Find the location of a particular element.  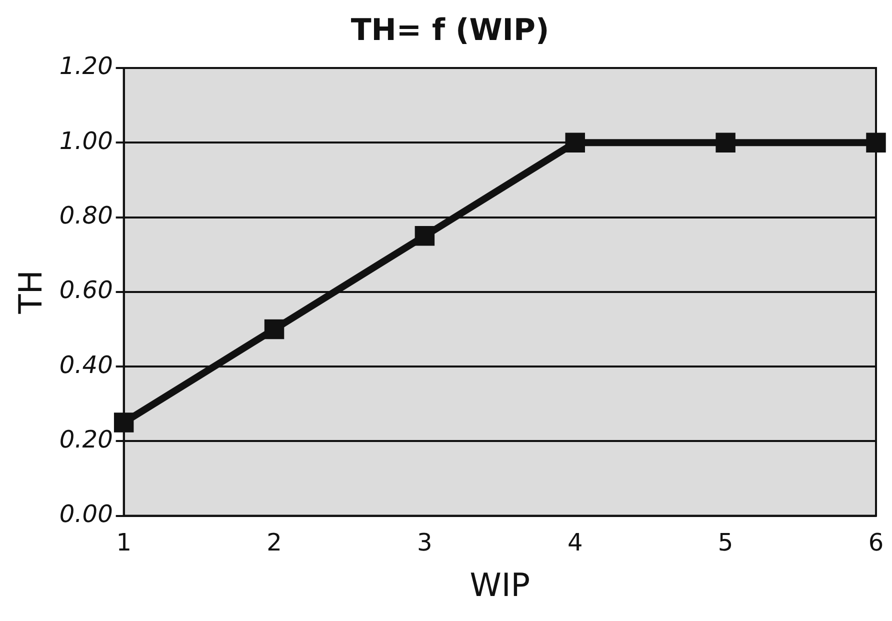

y-tick-label: 0.20 is located at coordinates (86, 439).